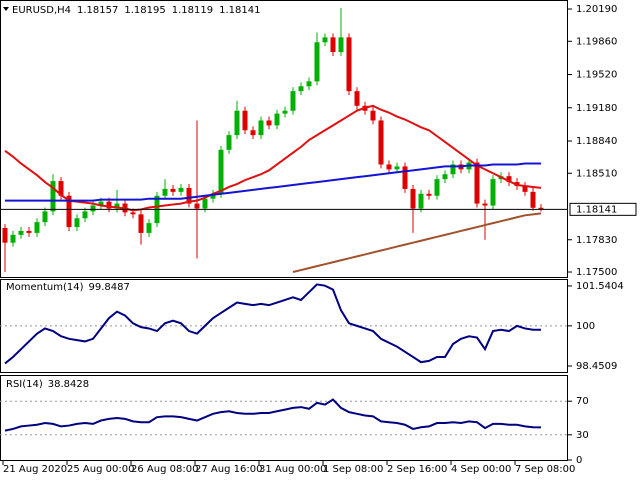 The width and height of the screenshot is (640, 480). What do you see at coordinates (596, 209) in the screenshot?
I see `current-price-label: 1.18141` at bounding box center [596, 209].